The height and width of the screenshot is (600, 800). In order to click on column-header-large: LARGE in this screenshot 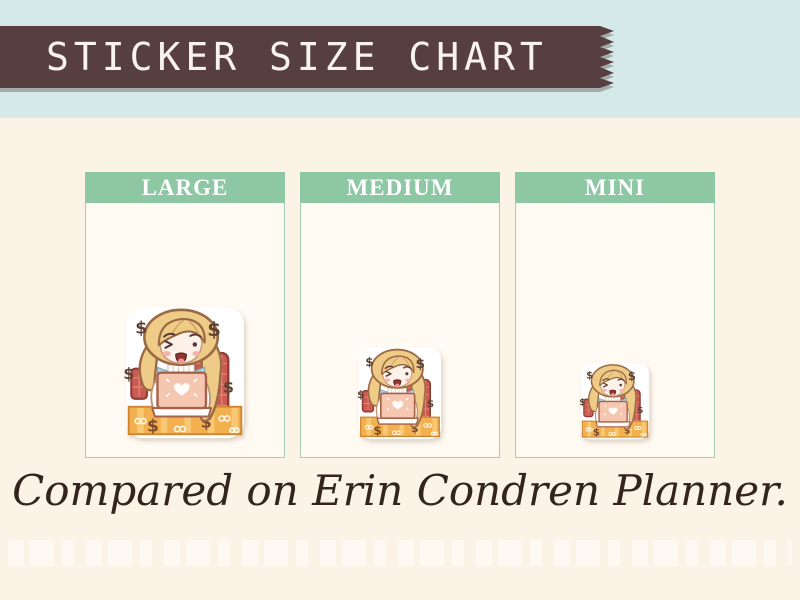, I will do `click(185, 187)`.